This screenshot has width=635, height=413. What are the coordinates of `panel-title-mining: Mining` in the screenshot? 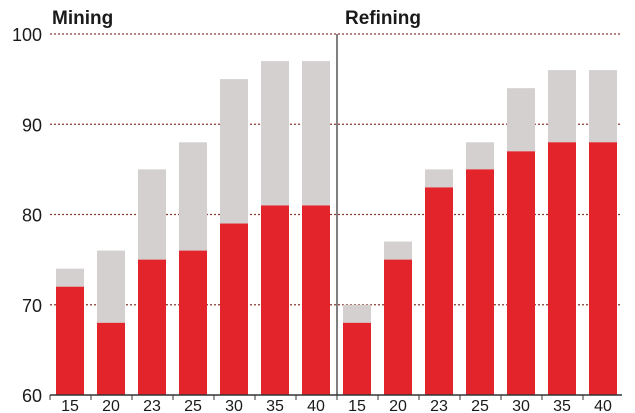 It's located at (82, 18).